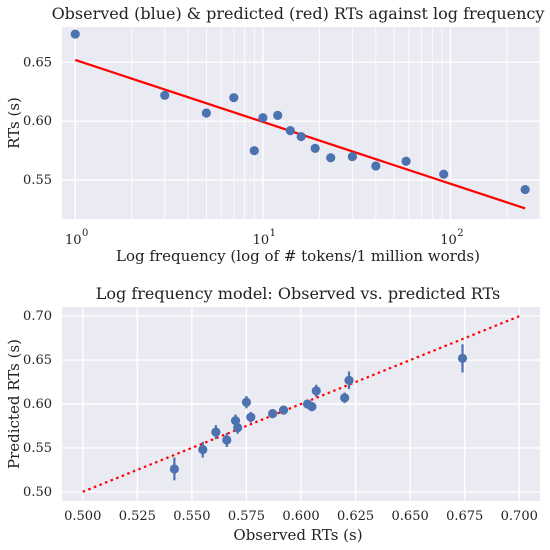 This screenshot has height=550, width=550. I want to click on chart-top-y-tick-label: 0.55, so click(37, 180).